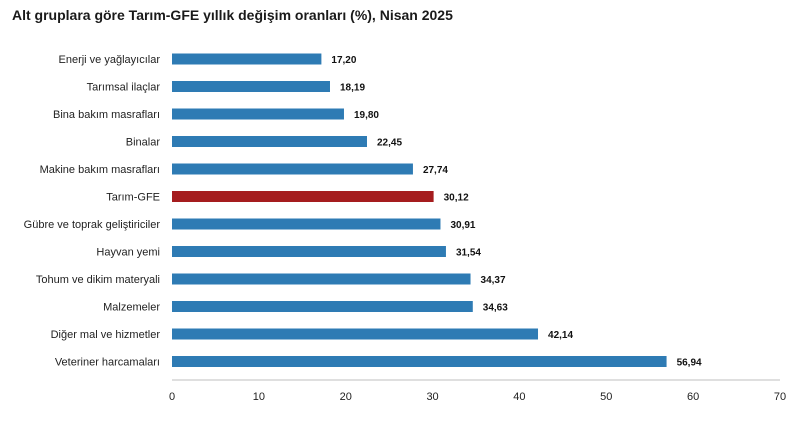 This screenshot has width=809, height=422. I want to click on data-label: 17,20, so click(343, 60).